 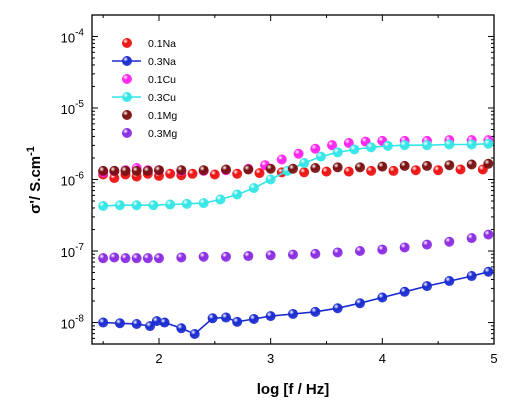 I want to click on legend-label: 0.1Mg, so click(x=162, y=116).